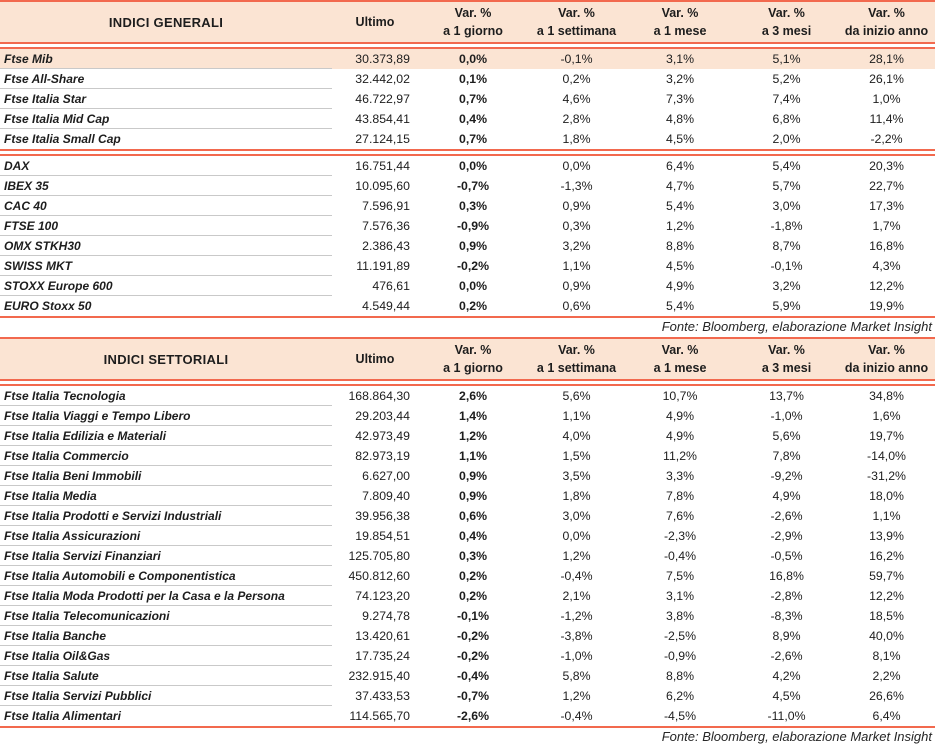  What do you see at coordinates (886, 186) in the screenshot?
I see `cell-var-inizio-anno: 22,7%` at bounding box center [886, 186].